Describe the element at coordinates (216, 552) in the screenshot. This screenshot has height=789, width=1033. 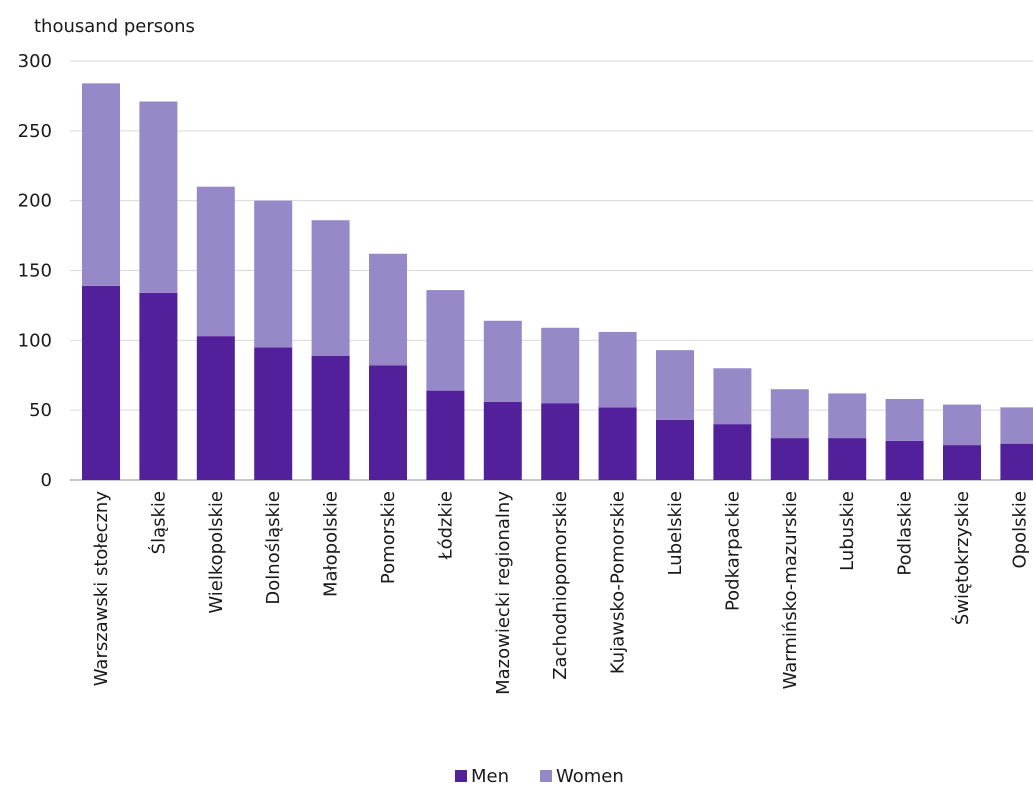
I see `x-category-label: Wielkopolskie` at that location.